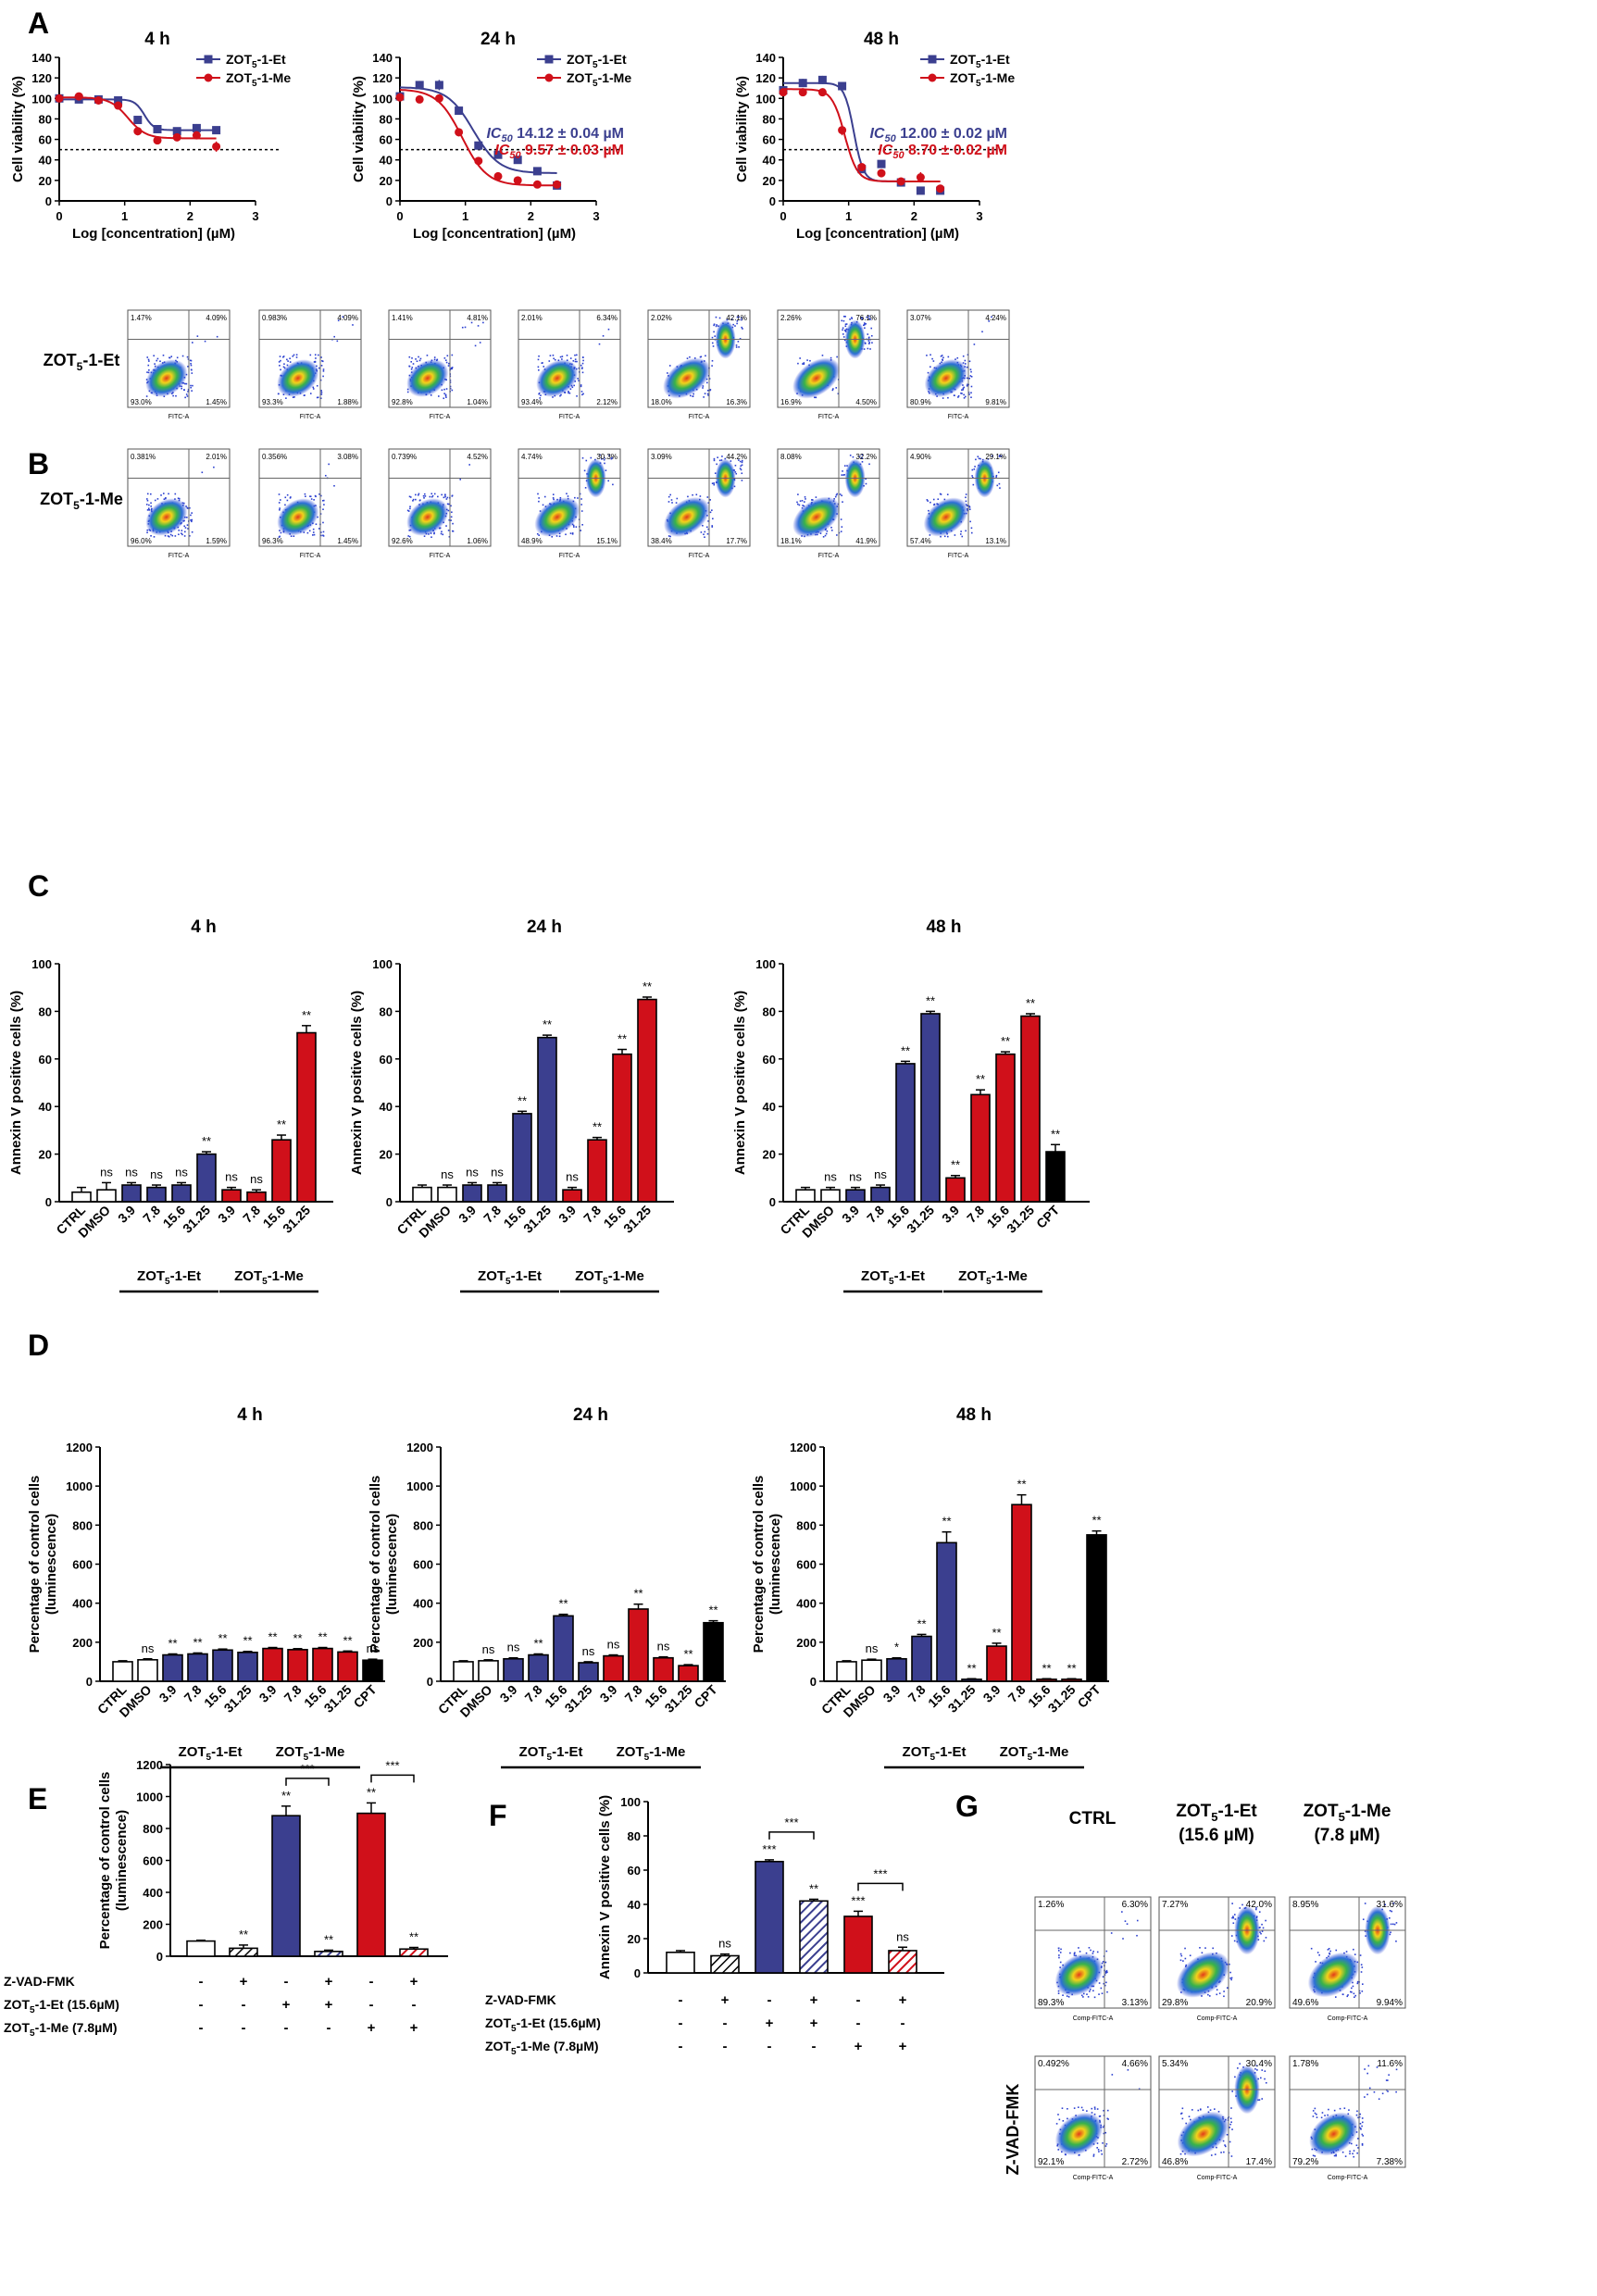 The image size is (1597, 2296). I want to click on group-label-suffix: -1-Et, so click(186, 1276).